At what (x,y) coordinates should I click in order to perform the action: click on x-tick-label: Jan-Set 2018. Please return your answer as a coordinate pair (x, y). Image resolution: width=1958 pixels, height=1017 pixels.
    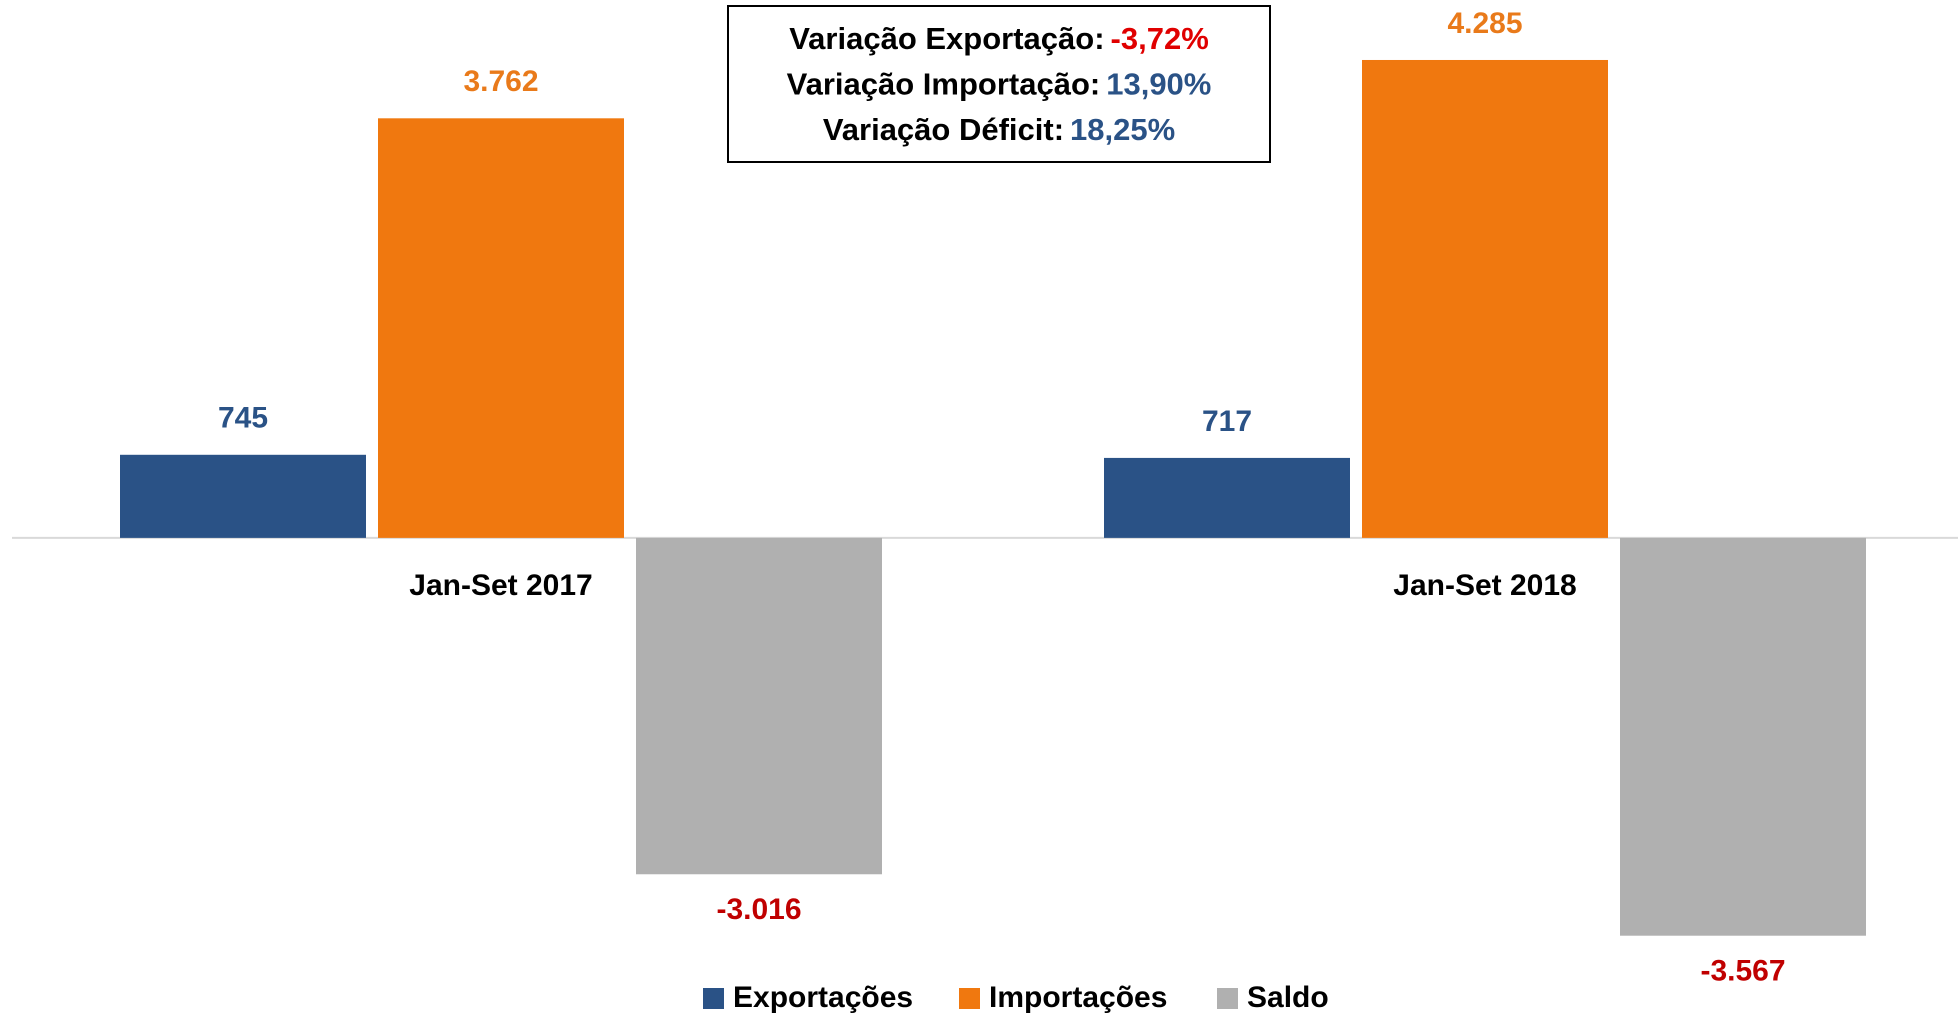
    Looking at the image, I should click on (1484, 585).